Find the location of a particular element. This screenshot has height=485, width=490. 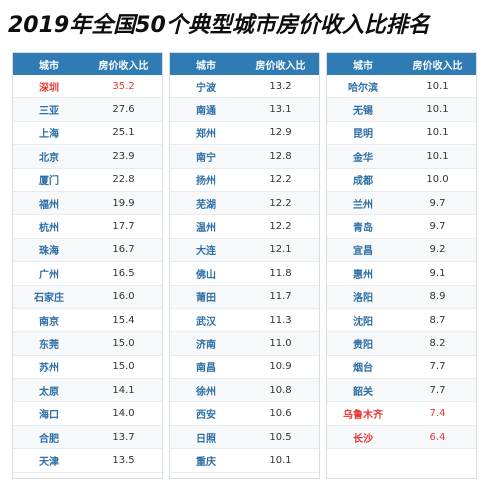

table-row: 温州 12.2 is located at coordinates (244, 227).